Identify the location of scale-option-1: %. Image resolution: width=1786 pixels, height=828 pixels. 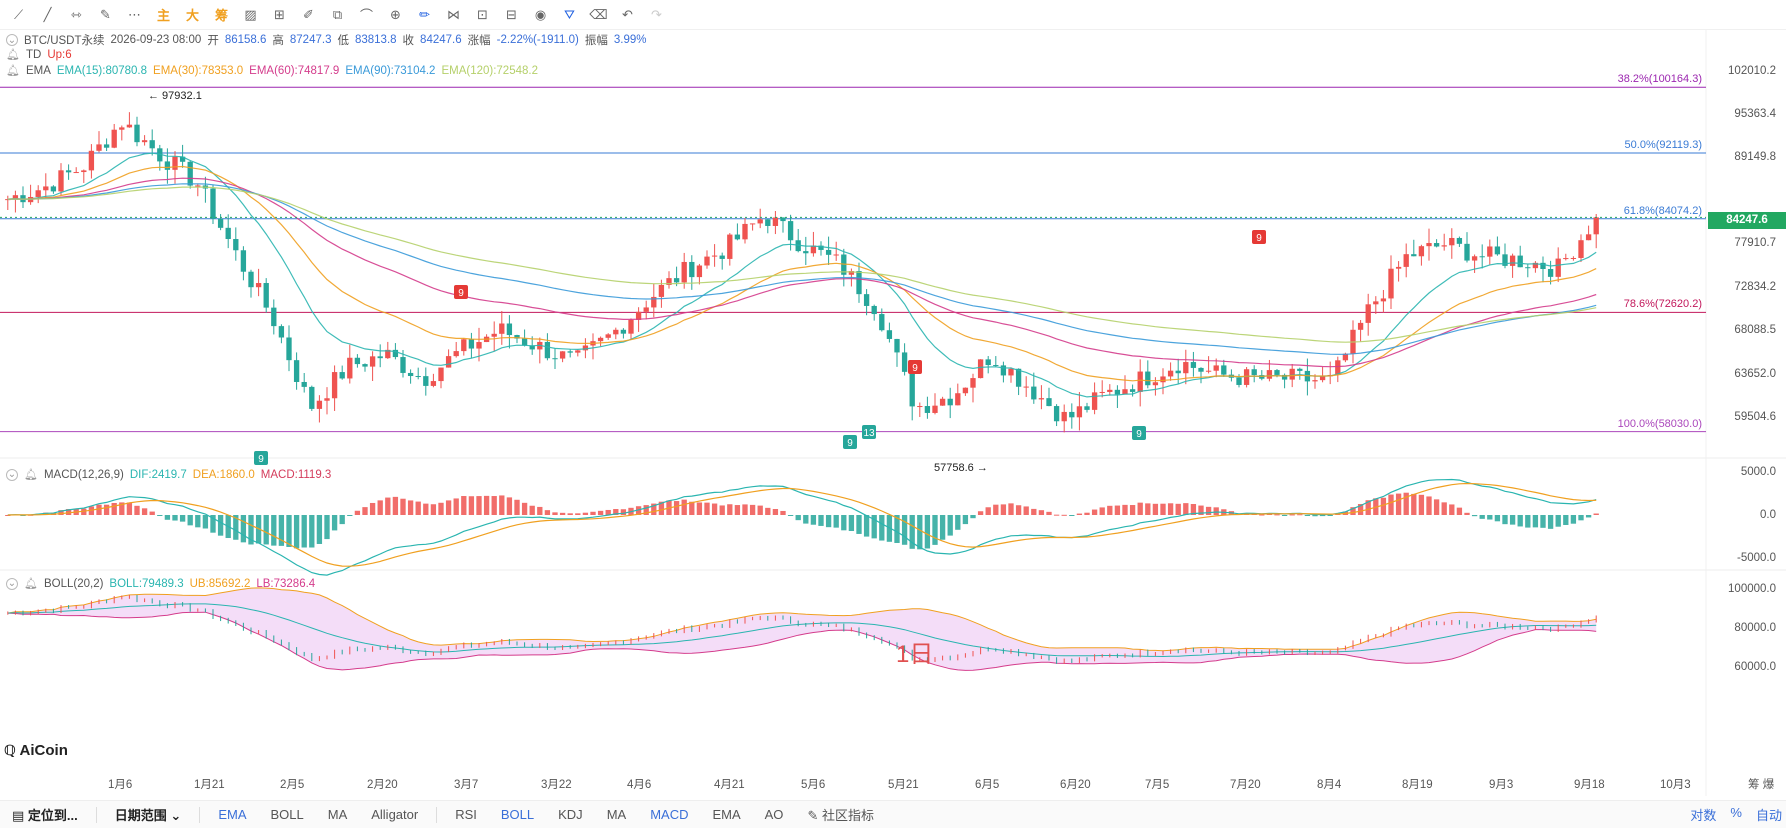
(1736, 812).